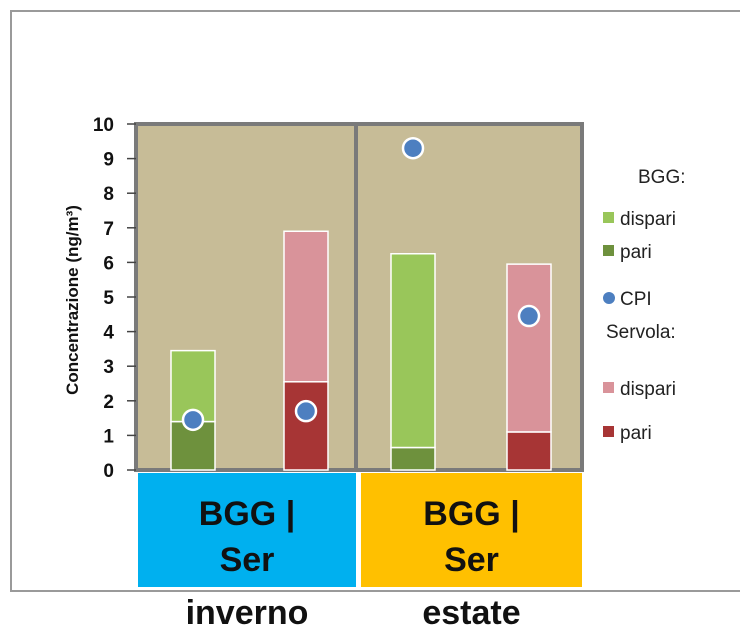 This screenshot has height=634, width=740. I want to click on legend-label-2: pari, so click(636, 252).